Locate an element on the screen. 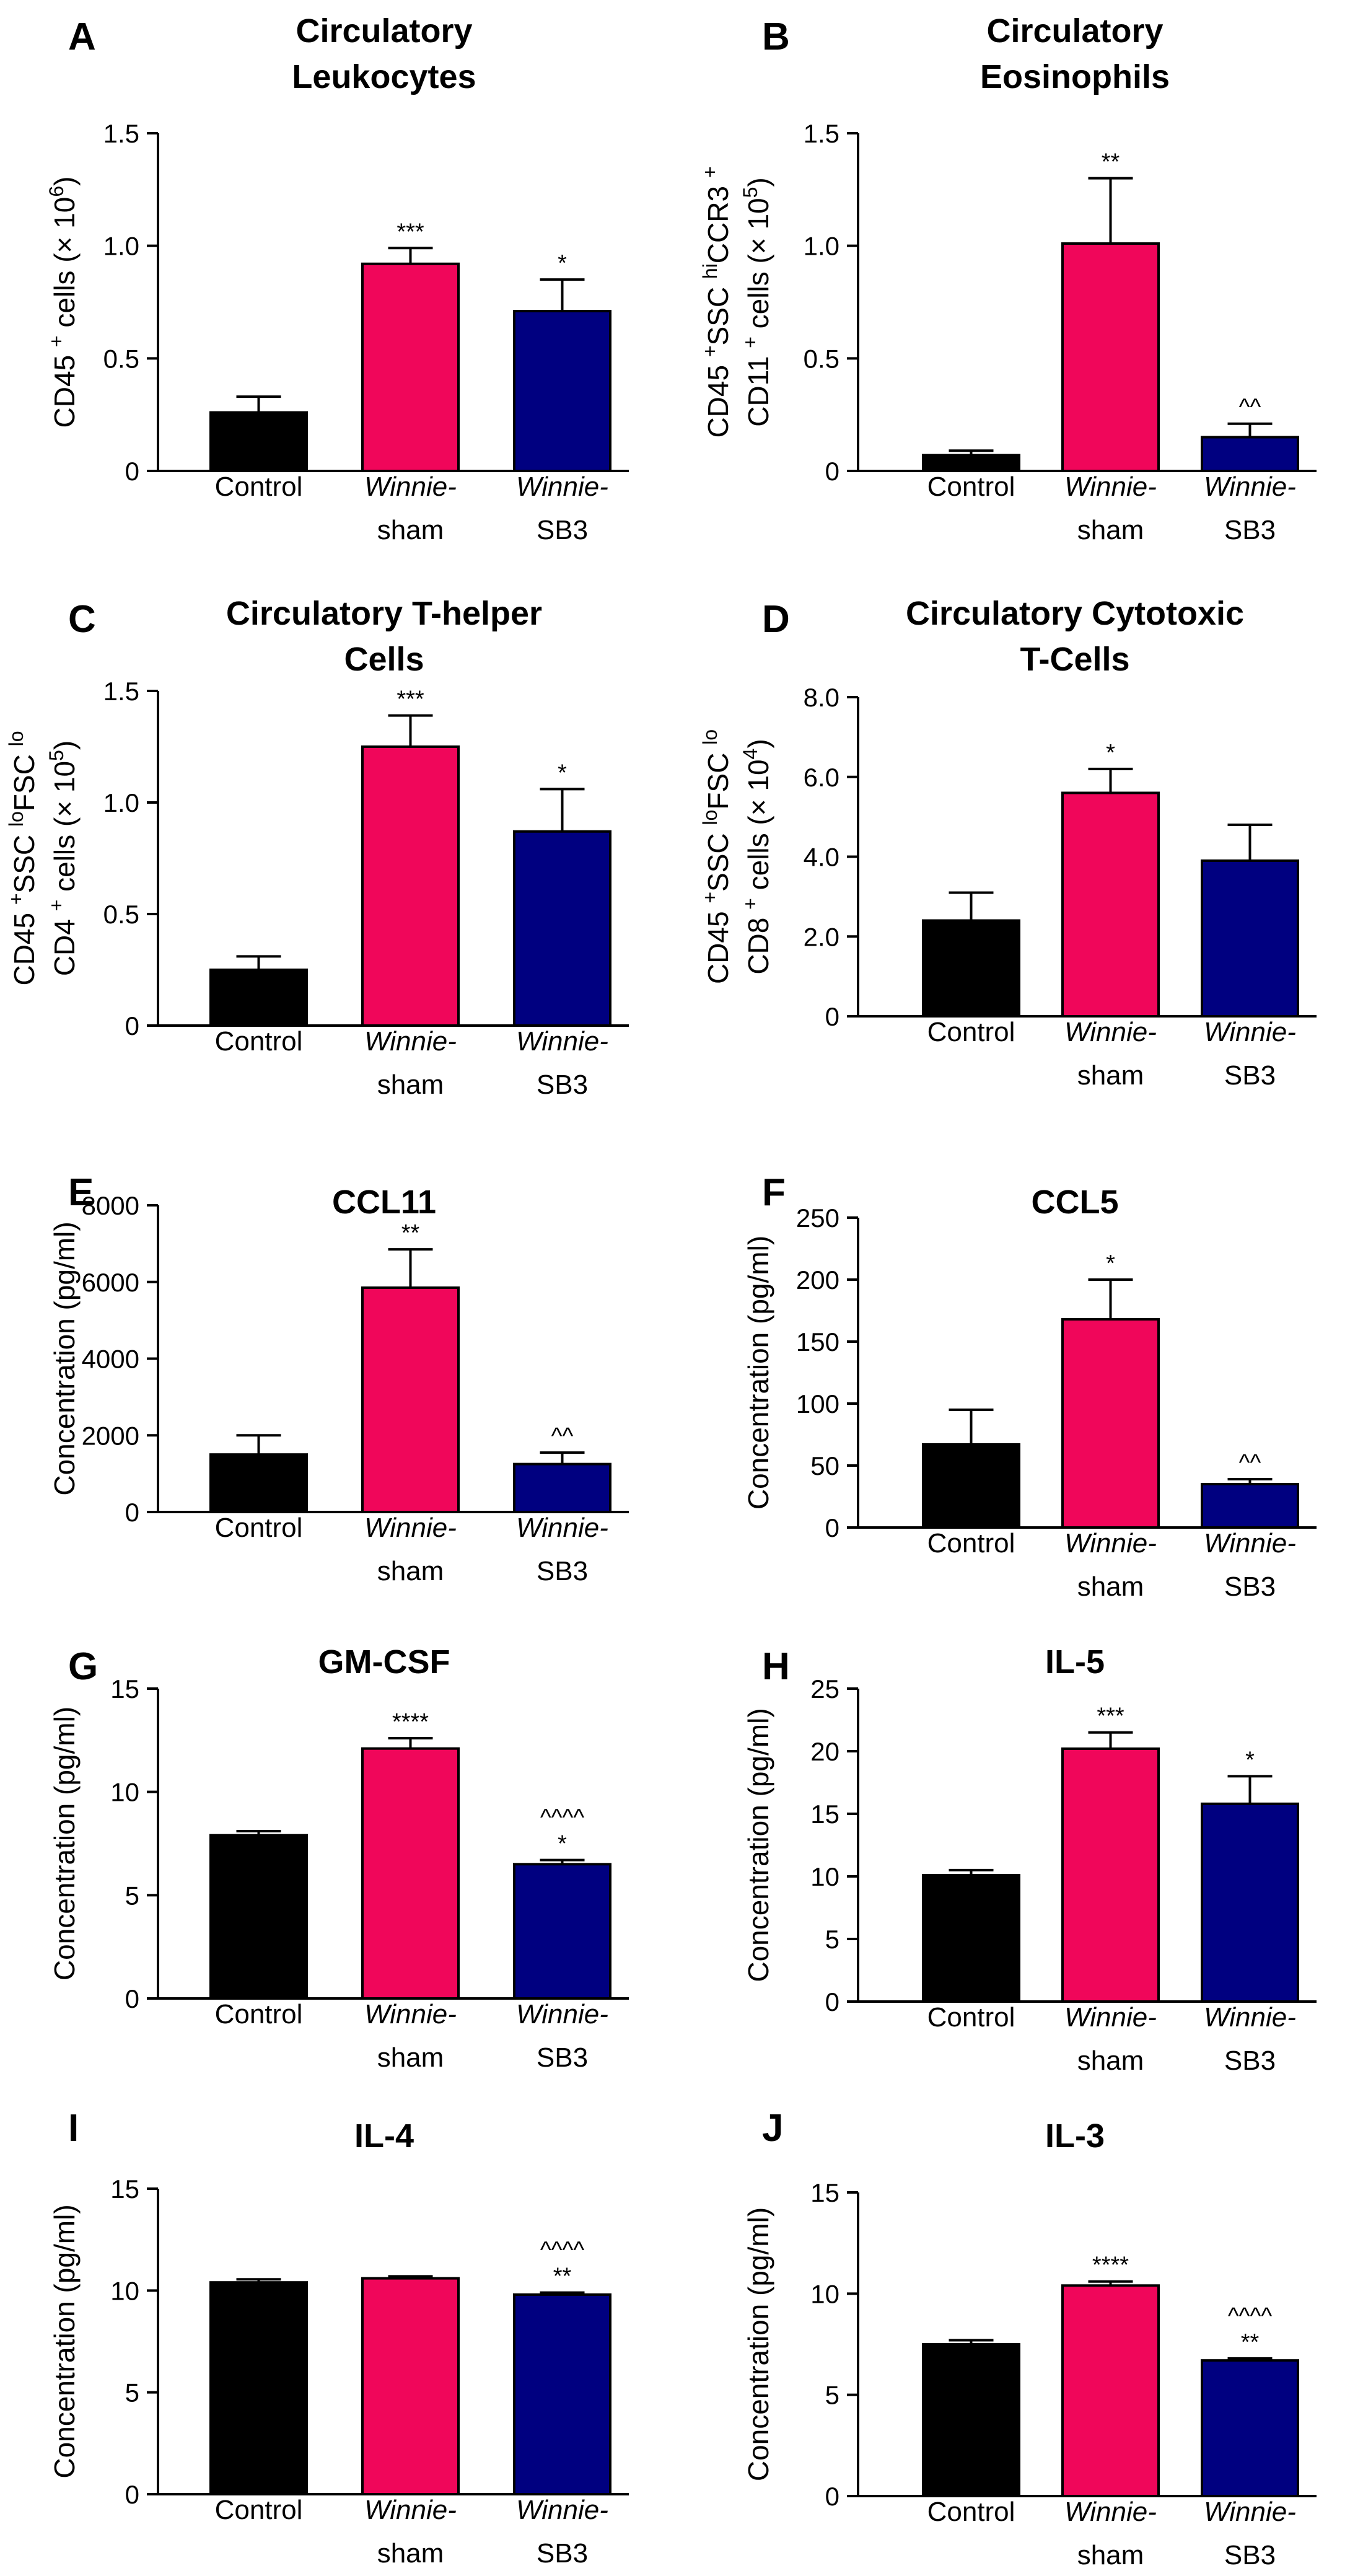  significance-label: **** is located at coordinates (1110, 2266).